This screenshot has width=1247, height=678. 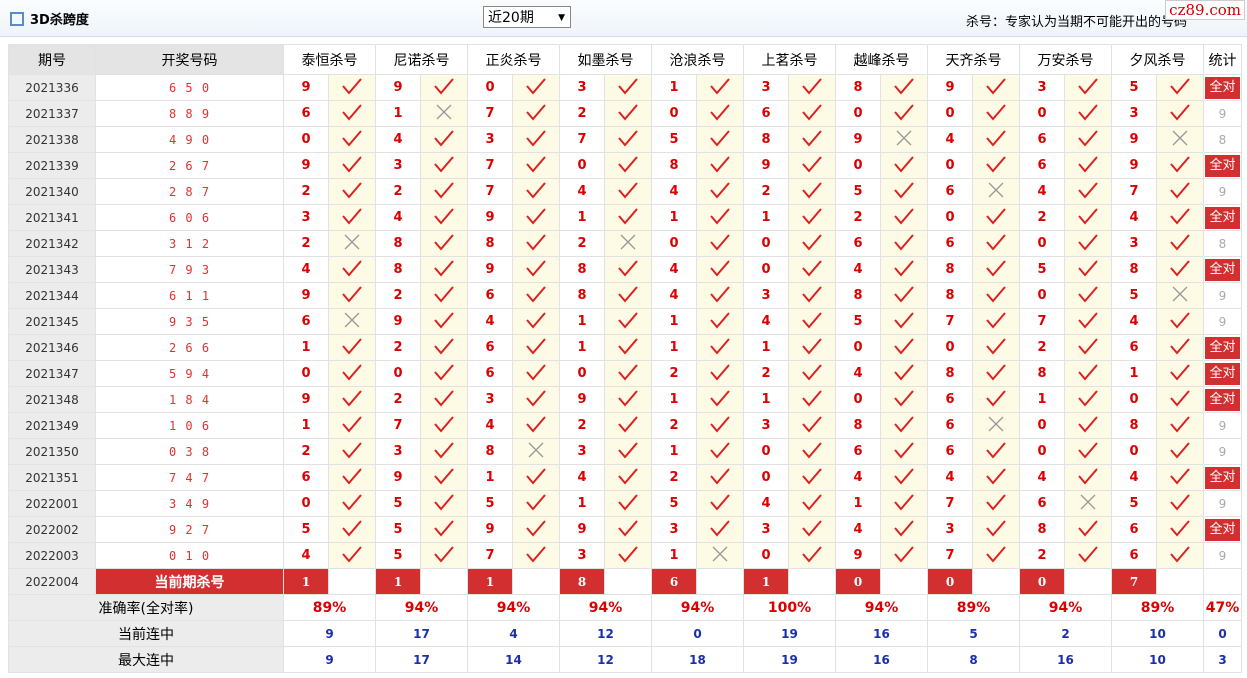 What do you see at coordinates (52, 477) in the screenshot?
I see `period: 2021351` at bounding box center [52, 477].